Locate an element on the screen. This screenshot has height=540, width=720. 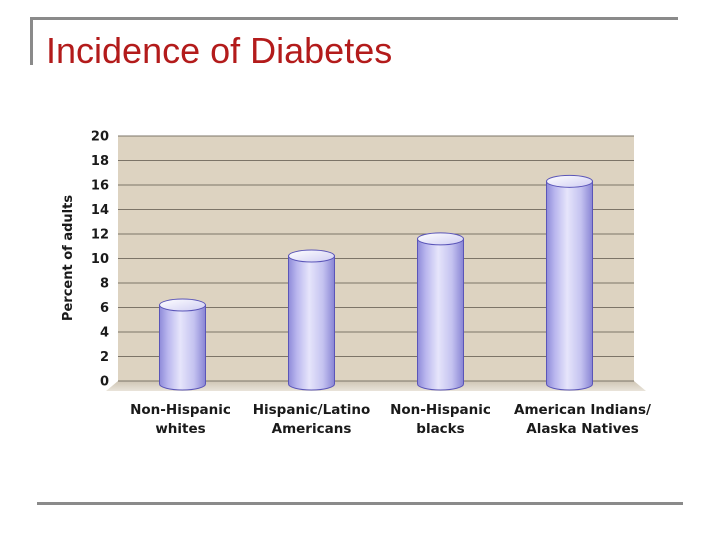
y-tick-label: 2 is located at coordinates (104, 357).